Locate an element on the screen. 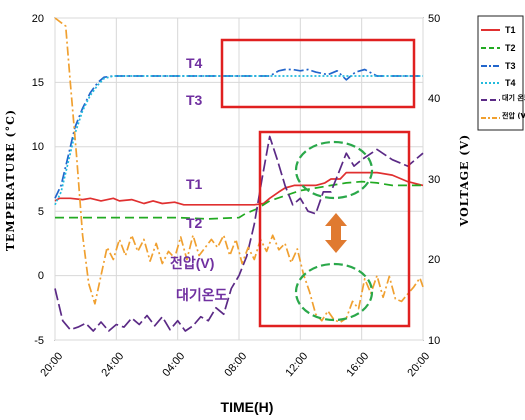 The image size is (525, 420). y-axis-right-ticks: 50 40 30 20 10 is located at coordinates (434, 180).